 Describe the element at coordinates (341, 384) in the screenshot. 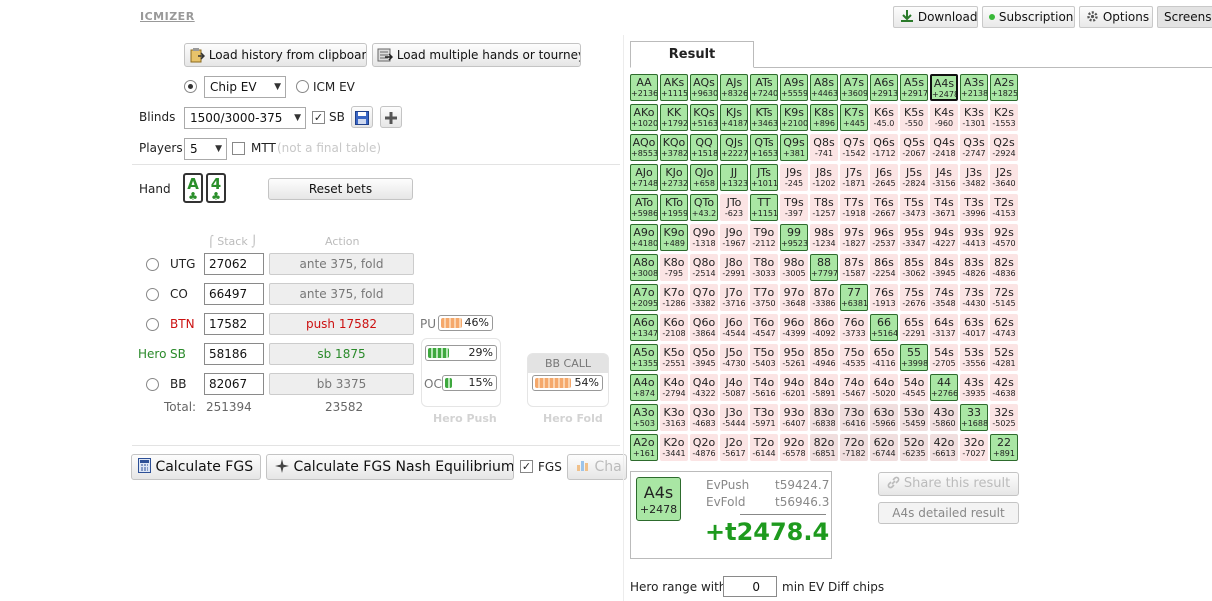

I see `action-field: bb 3375` at that location.